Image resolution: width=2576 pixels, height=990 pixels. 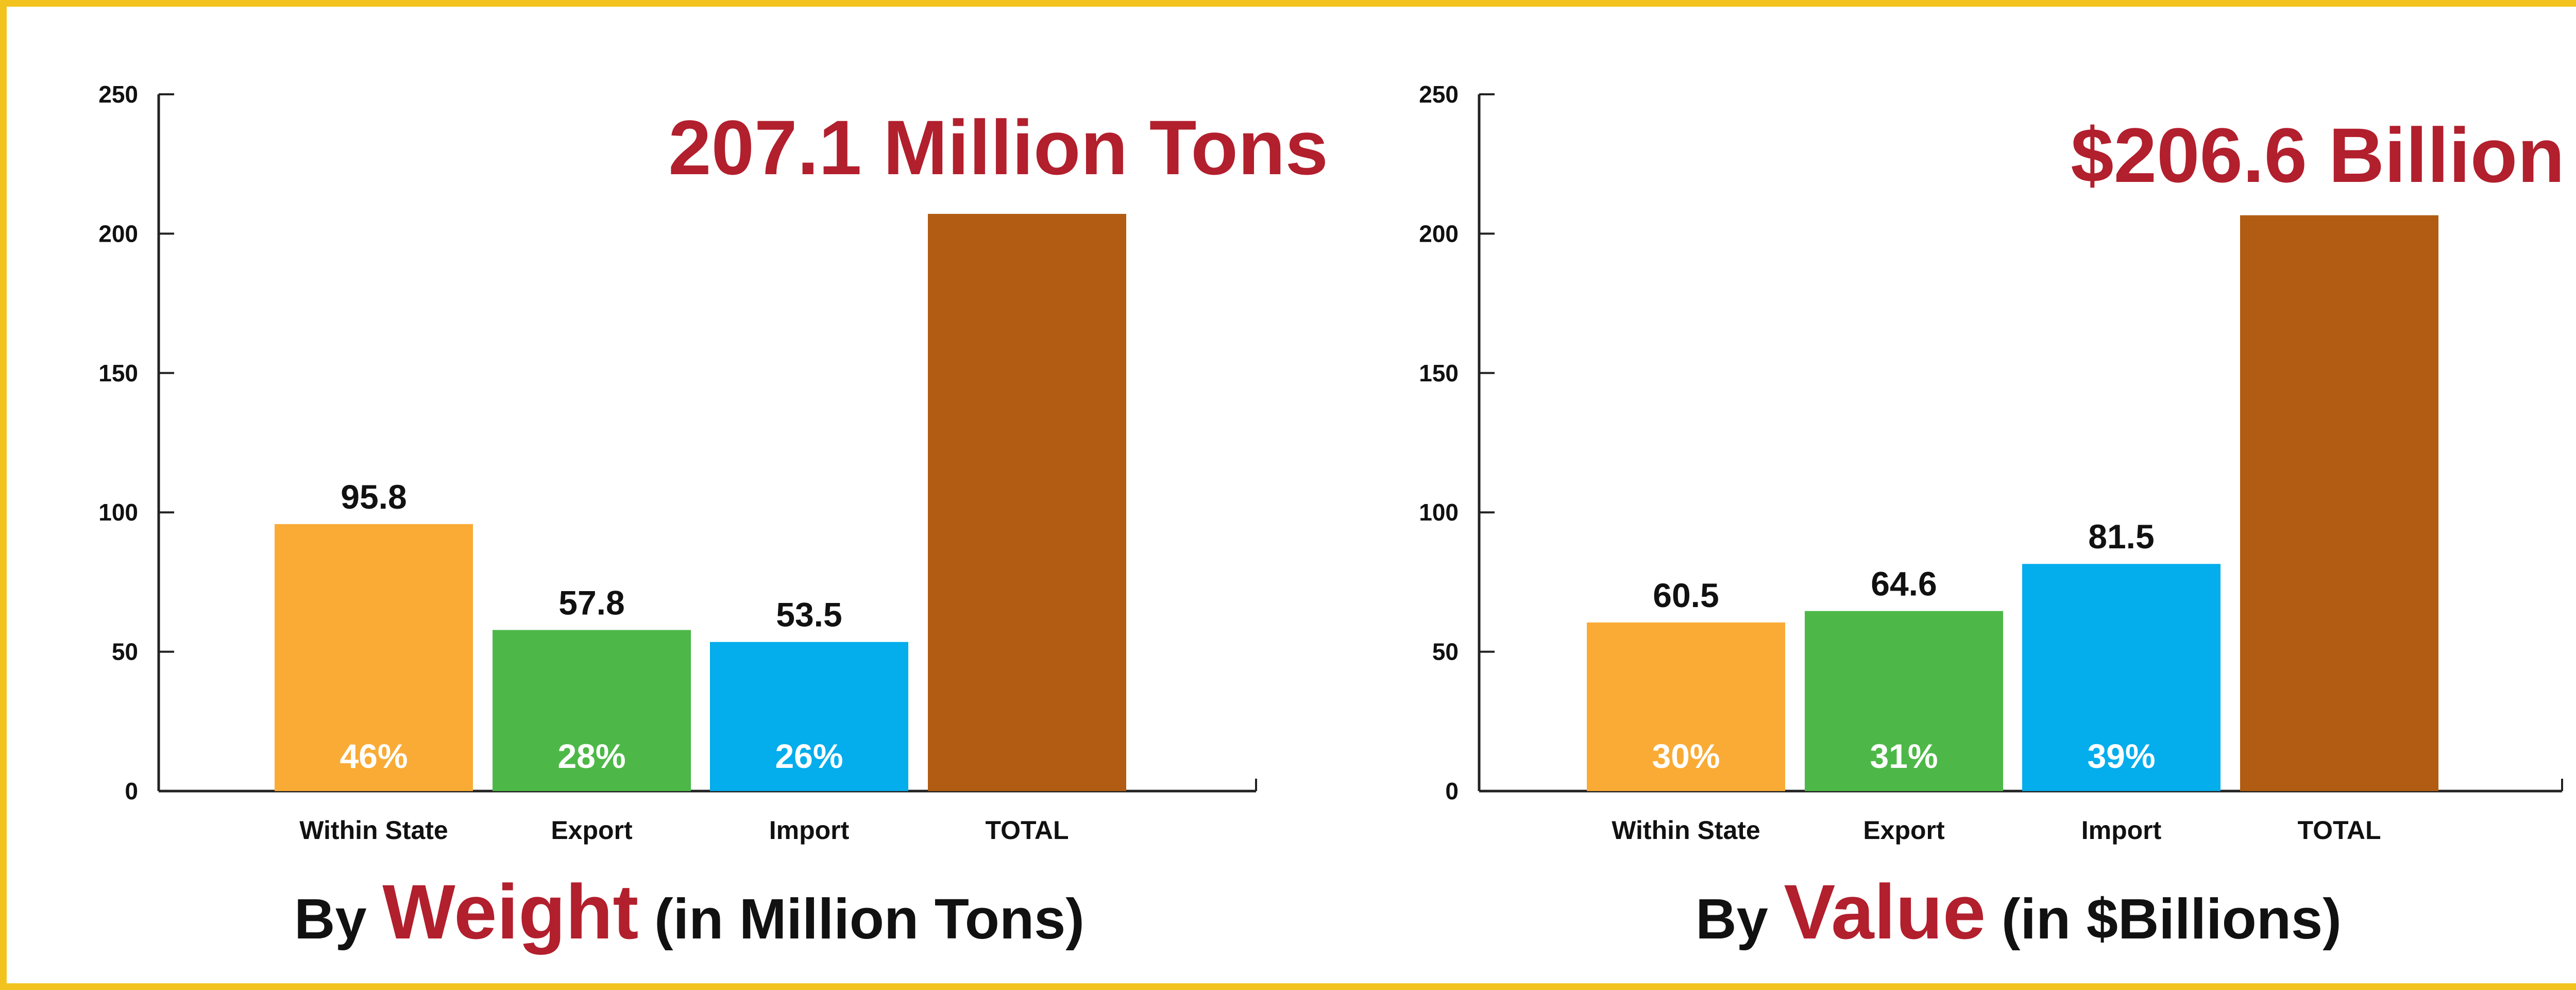 I want to click on chart-title: By Value (in $Billions), so click(x=2019, y=911).